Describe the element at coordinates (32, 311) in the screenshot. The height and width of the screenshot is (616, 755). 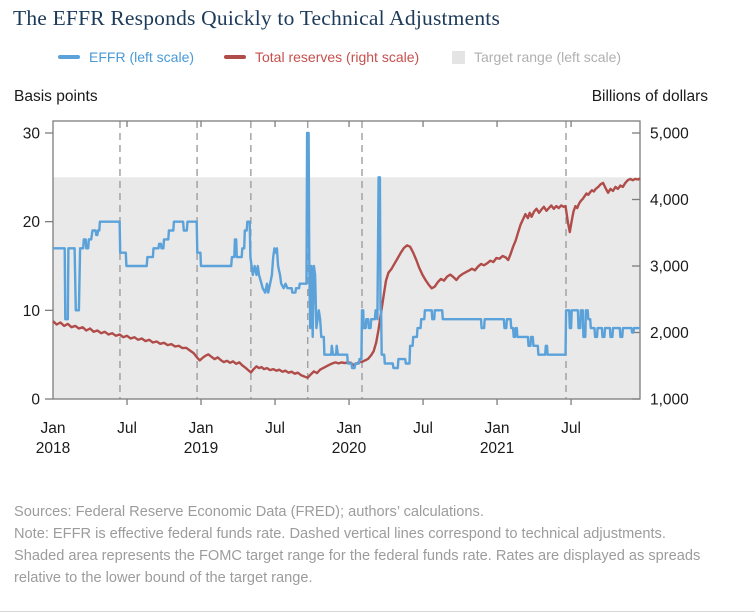
I see `left-axis-tick-label: 10` at that location.